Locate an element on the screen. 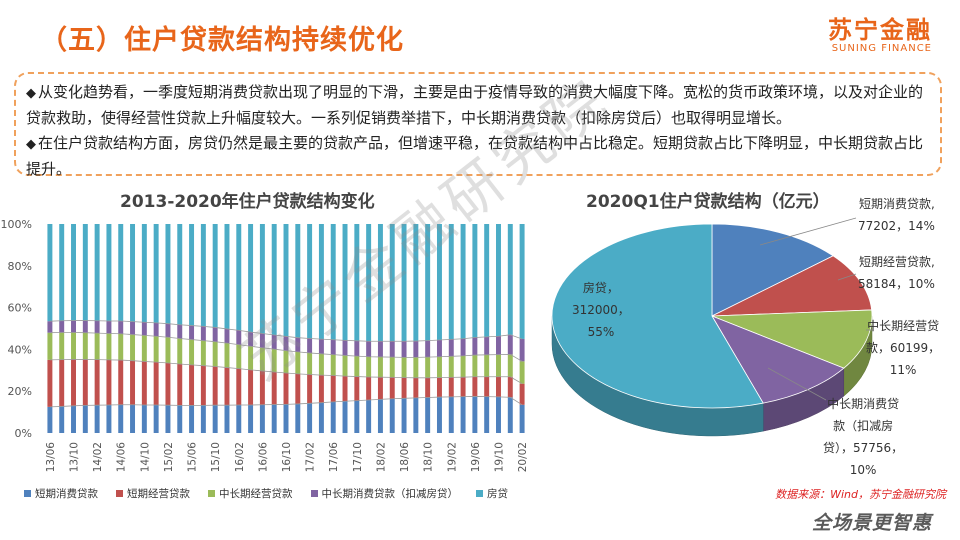  x-tick-label: 18/10 is located at coordinates (429, 457).